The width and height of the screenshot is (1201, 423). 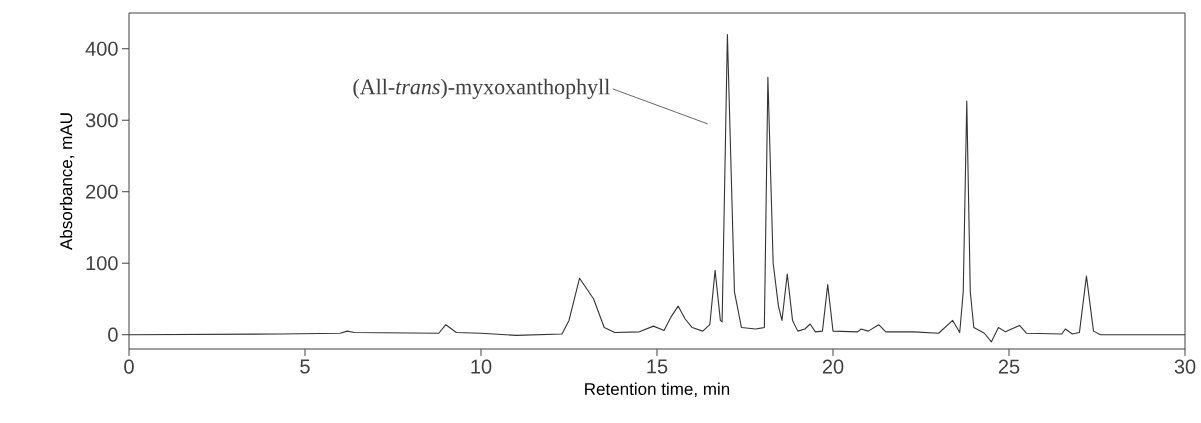 I want to click on x-axis-title: Retention time, min, so click(x=657, y=390).